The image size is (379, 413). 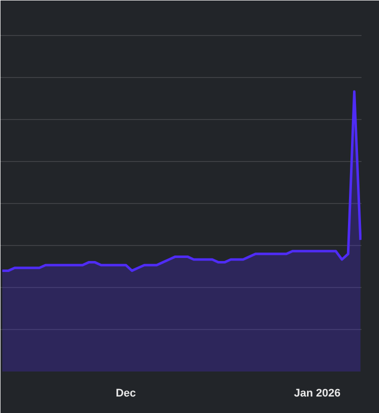 I want to click on x-tick-label: Jan 2026, so click(x=317, y=394).